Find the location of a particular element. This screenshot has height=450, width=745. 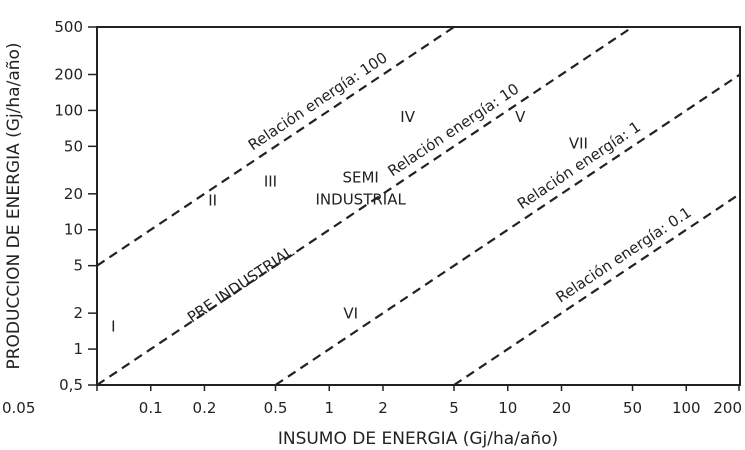

x-tick-label: 0.2 is located at coordinates (205, 408).